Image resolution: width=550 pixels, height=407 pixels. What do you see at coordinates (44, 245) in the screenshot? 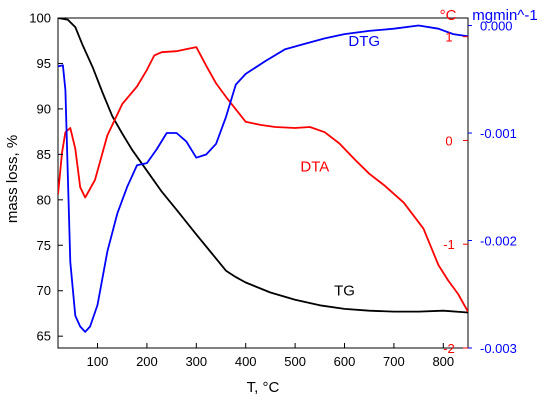
I see `left-tick-label: 75` at bounding box center [44, 245].